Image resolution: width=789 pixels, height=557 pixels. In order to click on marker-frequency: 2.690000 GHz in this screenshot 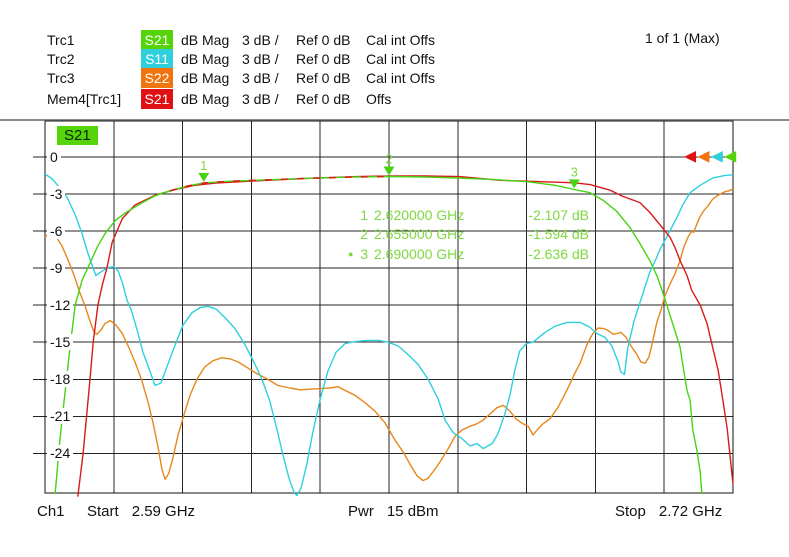, I will do `click(419, 253)`.